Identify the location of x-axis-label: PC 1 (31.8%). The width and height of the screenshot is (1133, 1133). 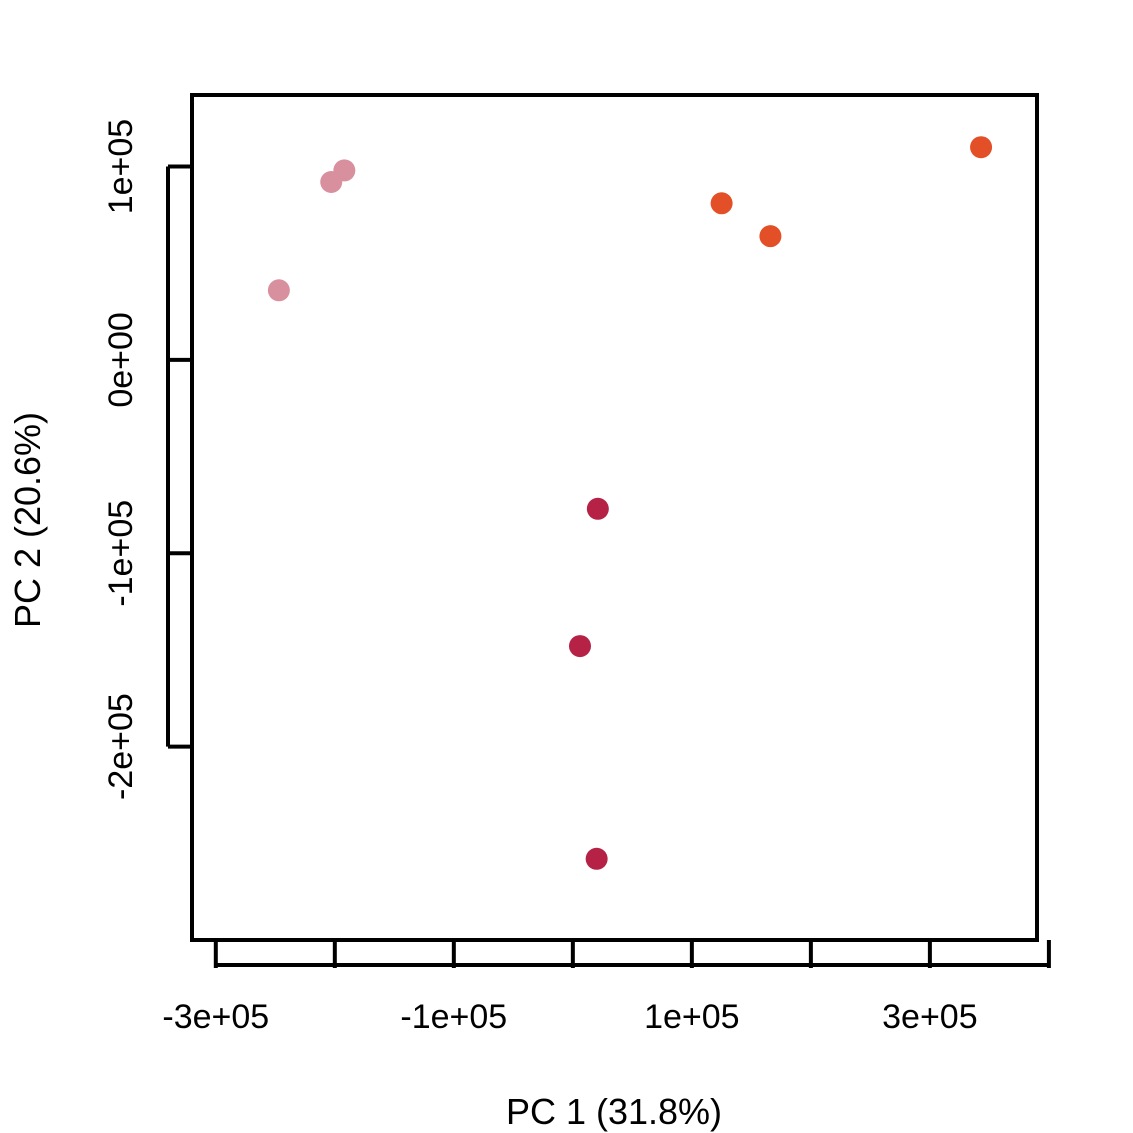
(614, 1111).